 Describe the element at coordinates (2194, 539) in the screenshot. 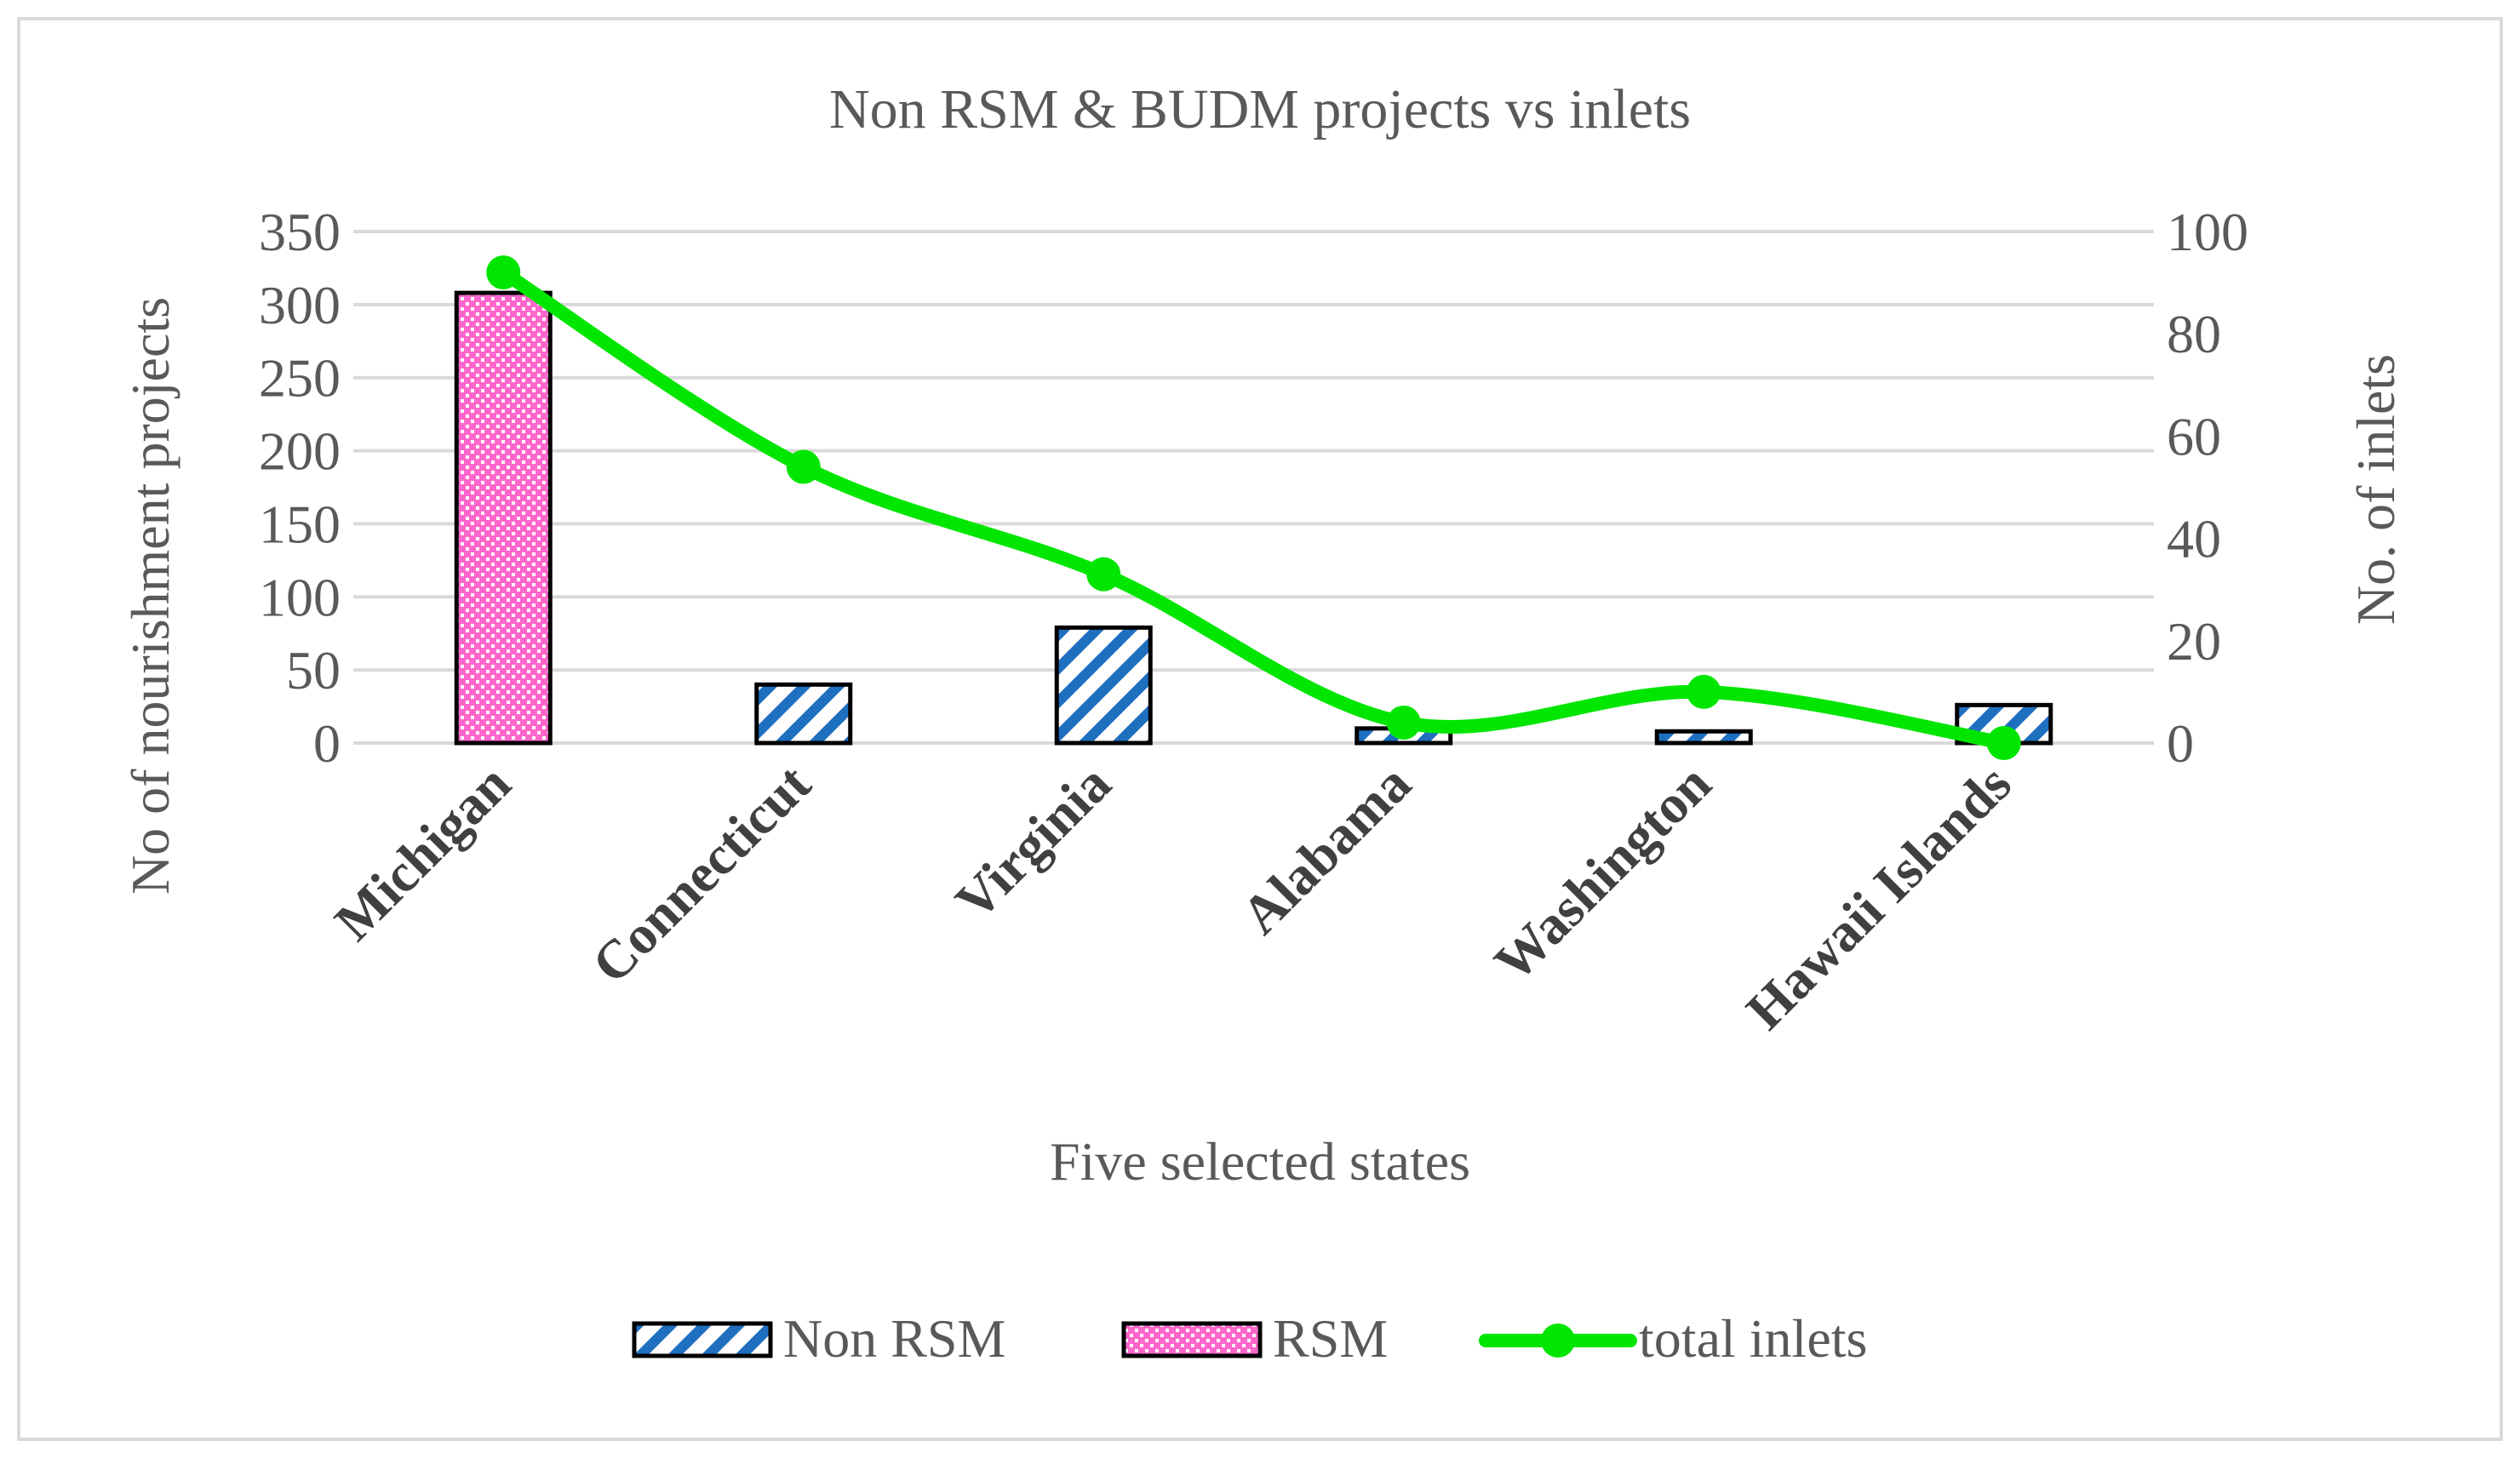

I see `y2-tick-label: 40` at that location.